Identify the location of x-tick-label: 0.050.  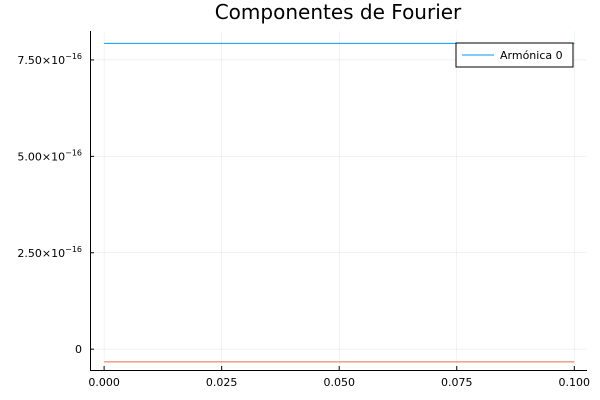
(339, 382).